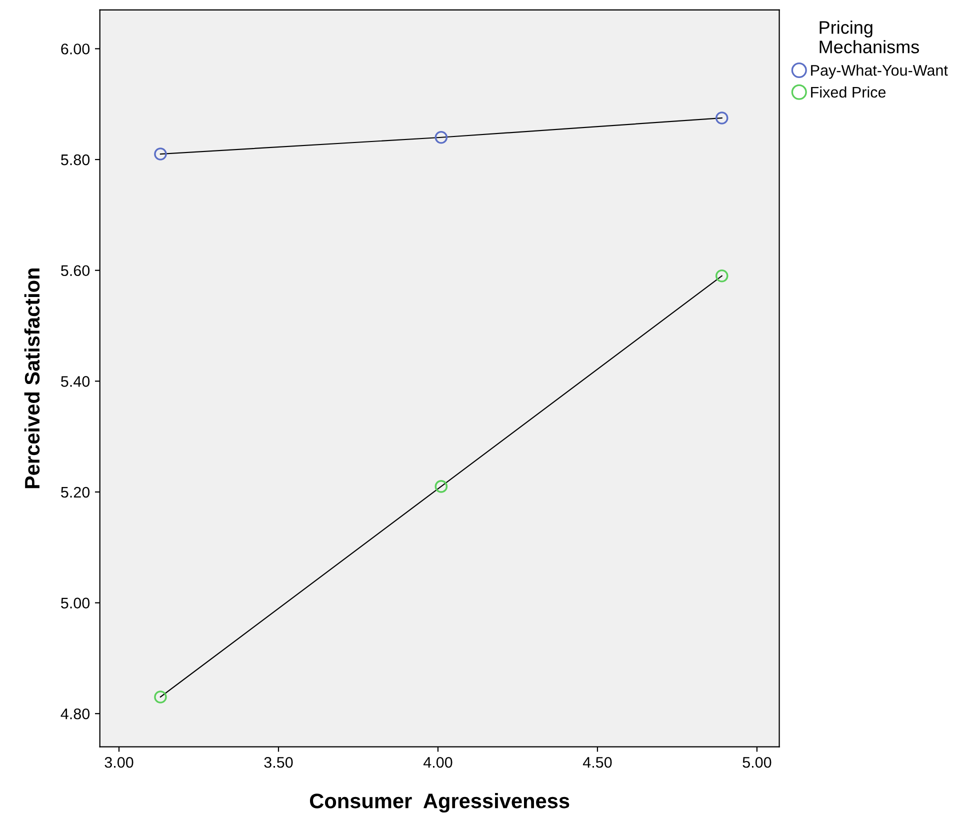  Describe the element at coordinates (32, 378) in the screenshot. I see `y-axis-title: Perceived Satisfaction` at that location.